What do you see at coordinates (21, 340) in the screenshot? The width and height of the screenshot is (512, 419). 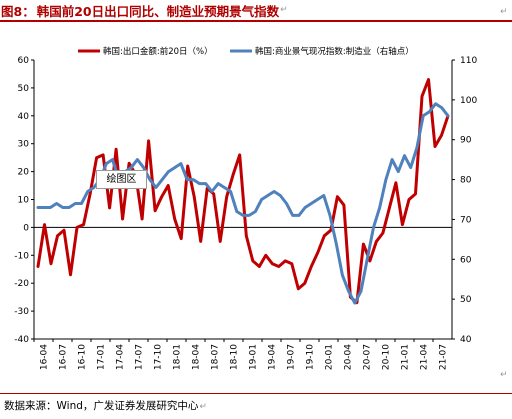 I see `left-y-tick-label: -40` at bounding box center [21, 340].